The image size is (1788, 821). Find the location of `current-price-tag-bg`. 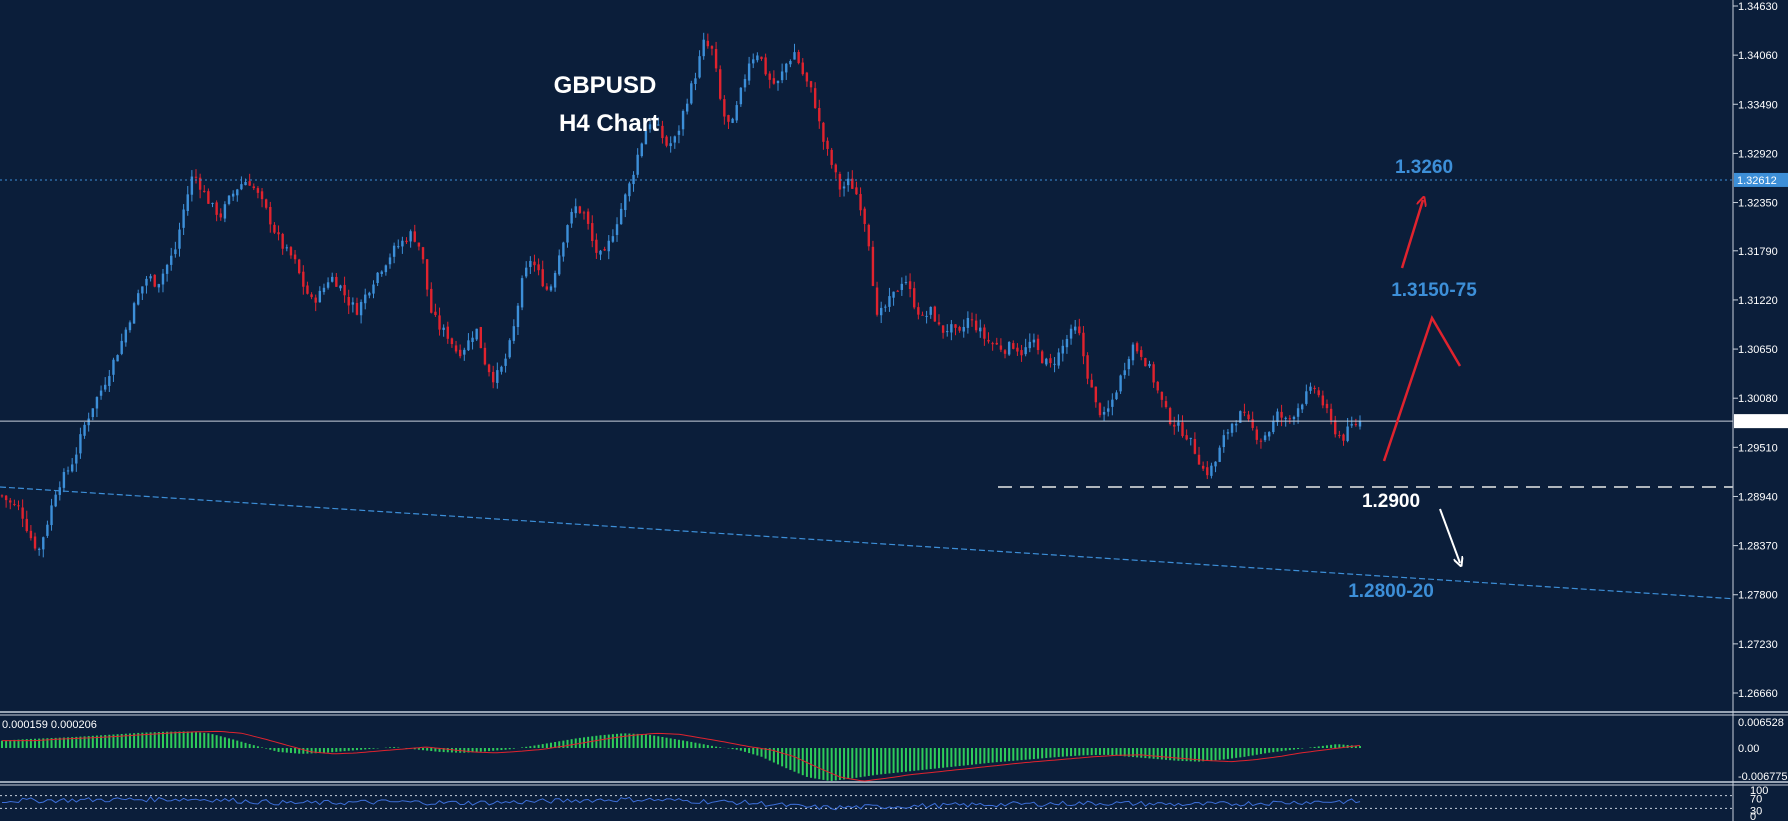

current-price-tag-bg is located at coordinates (1761, 421).